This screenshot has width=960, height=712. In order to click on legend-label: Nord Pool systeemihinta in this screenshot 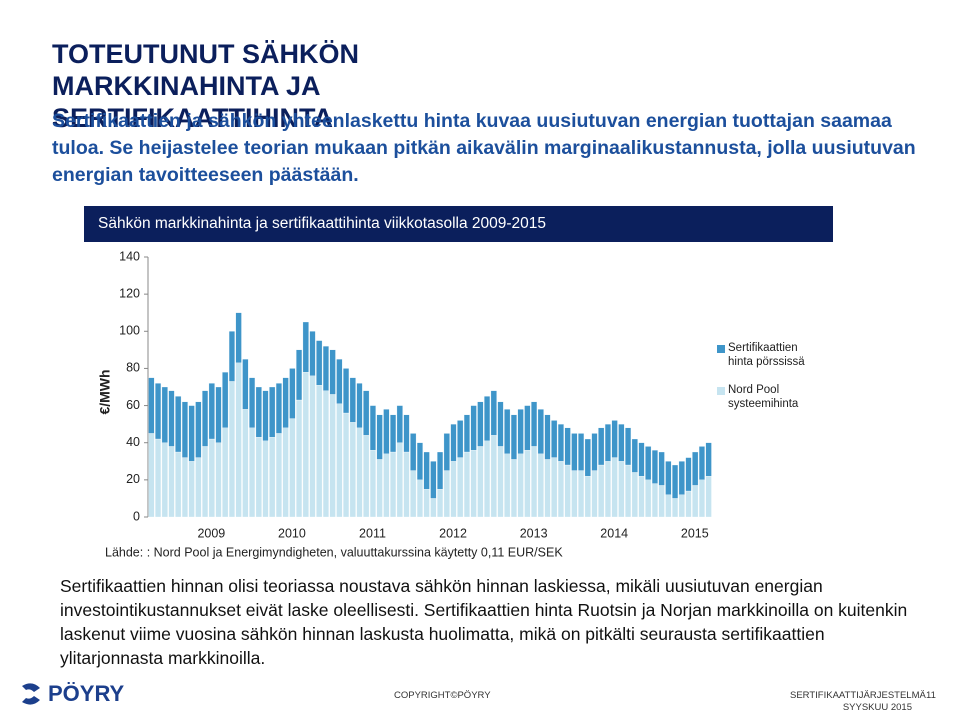, I will do `click(763, 397)`.